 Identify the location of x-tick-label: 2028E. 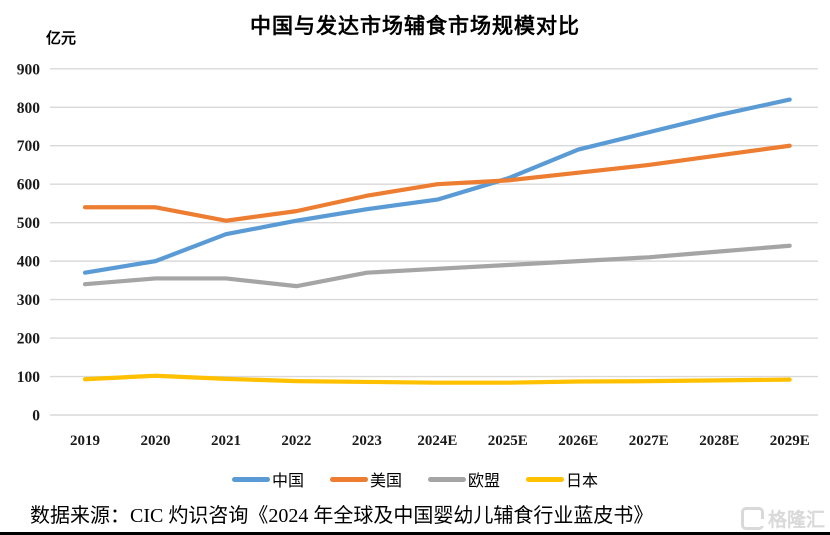
(719, 441).